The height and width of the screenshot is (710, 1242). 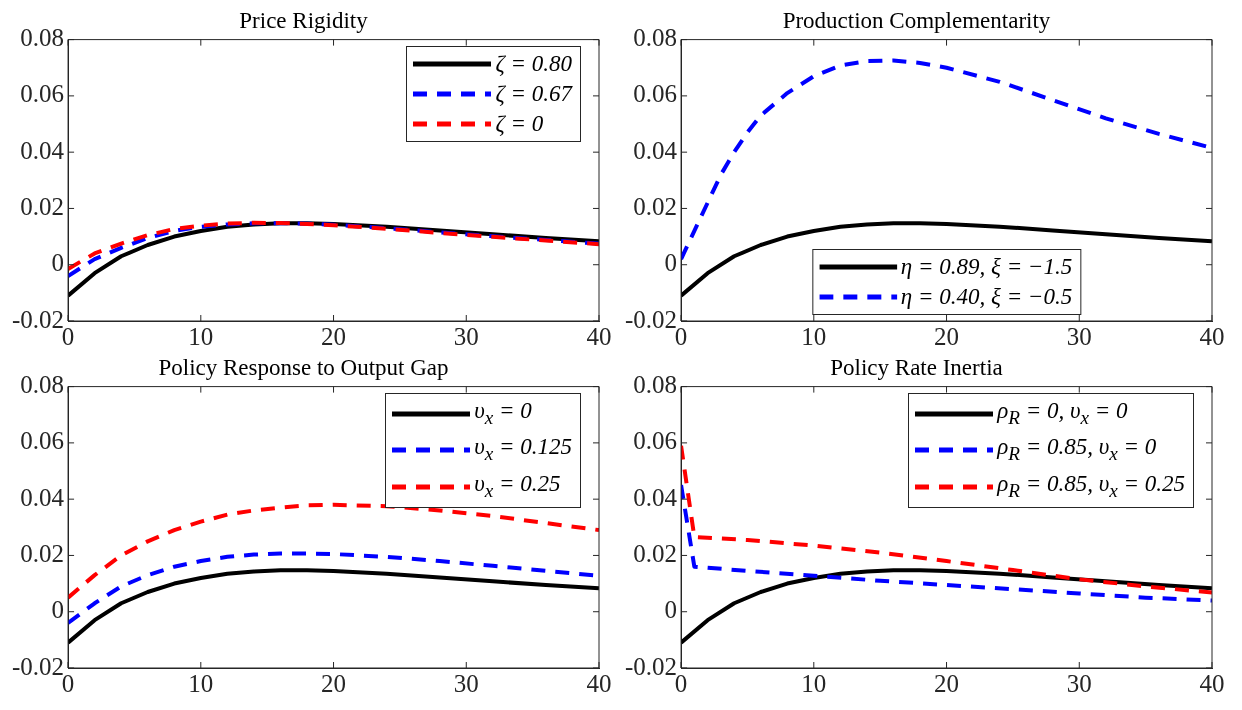 I want to click on legend-label: ρ$_{R}$ = 0.85, υ$_{x}$ = 0.25, so click(x=1091, y=486).